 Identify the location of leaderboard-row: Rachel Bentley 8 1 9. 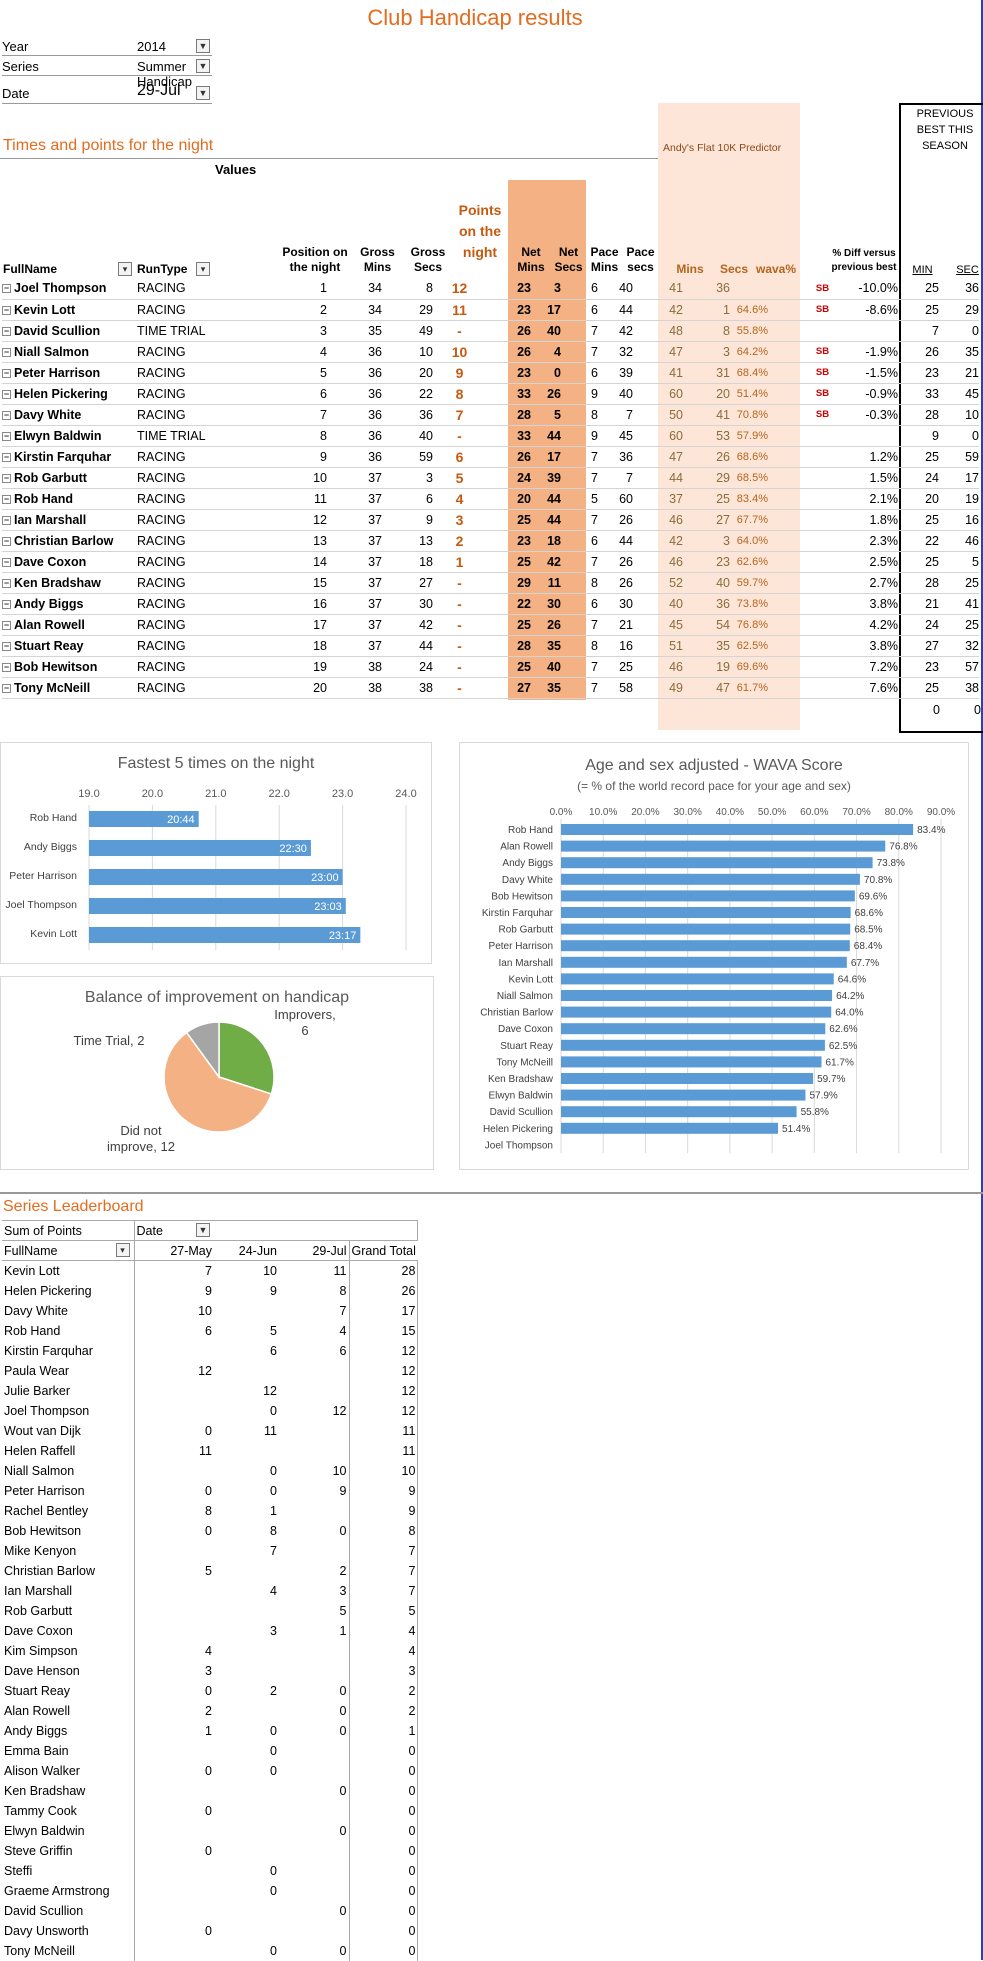
(210, 1510).